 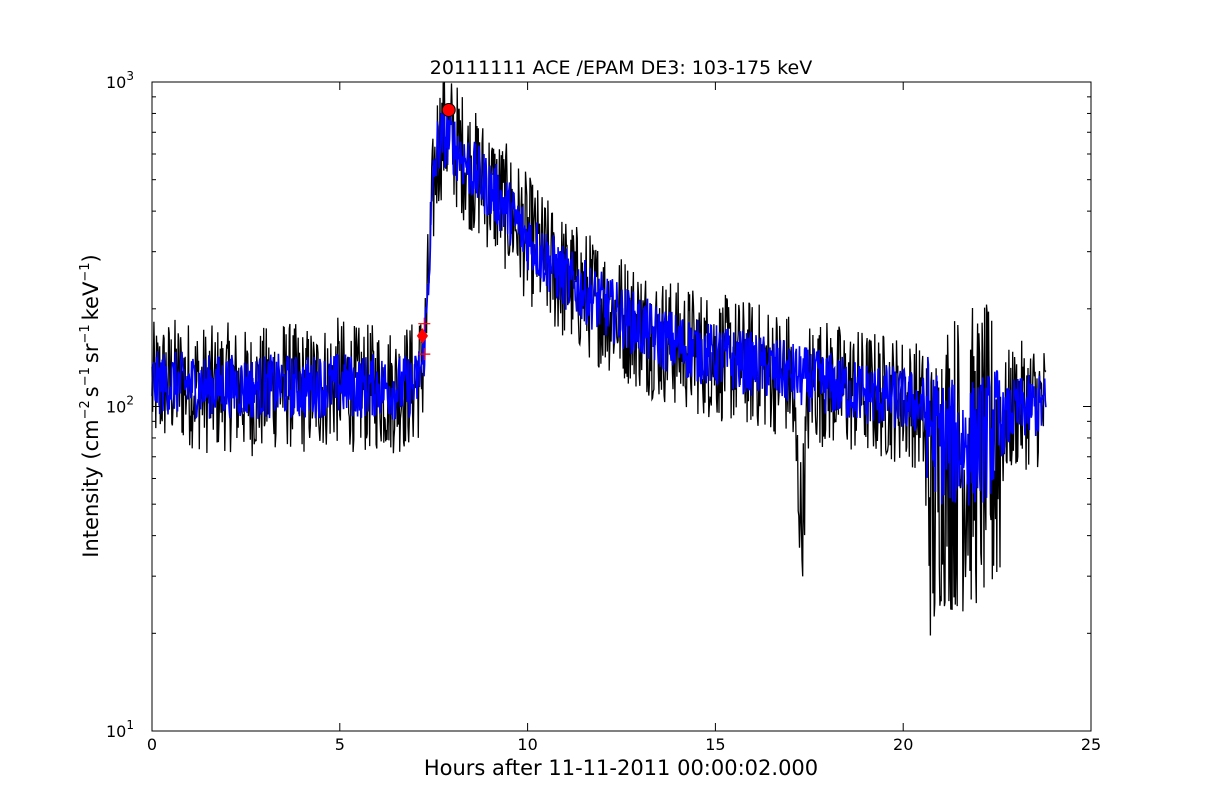 I want to click on y-axis-label: Intensity (cm−2s−1sr−1keV−1), so click(x=90, y=405).